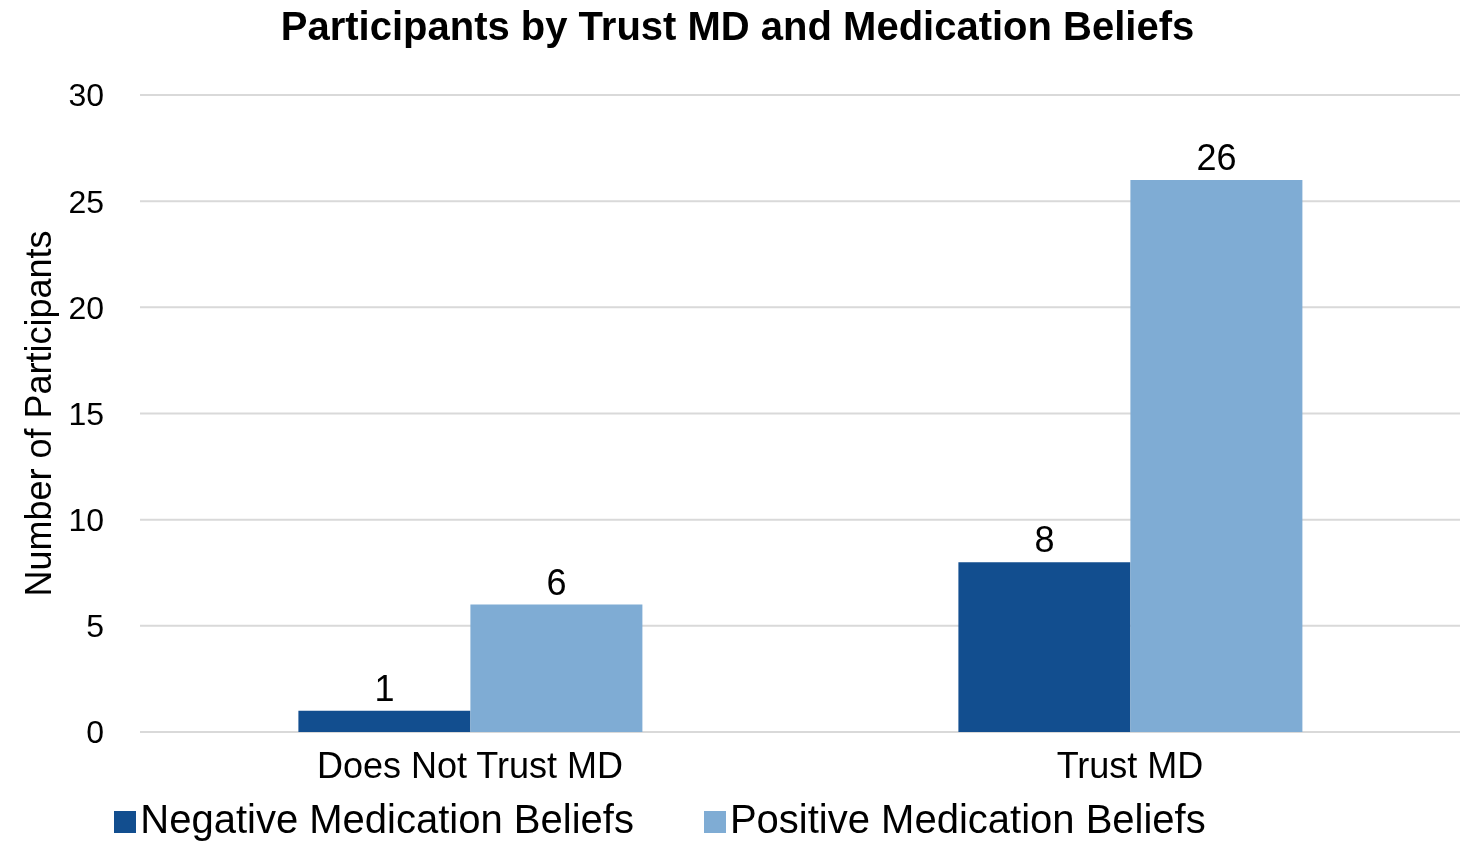 The image size is (1460, 842). Describe the element at coordinates (387, 819) in the screenshot. I see `legend-label: Negative Medication Beliefs` at that location.